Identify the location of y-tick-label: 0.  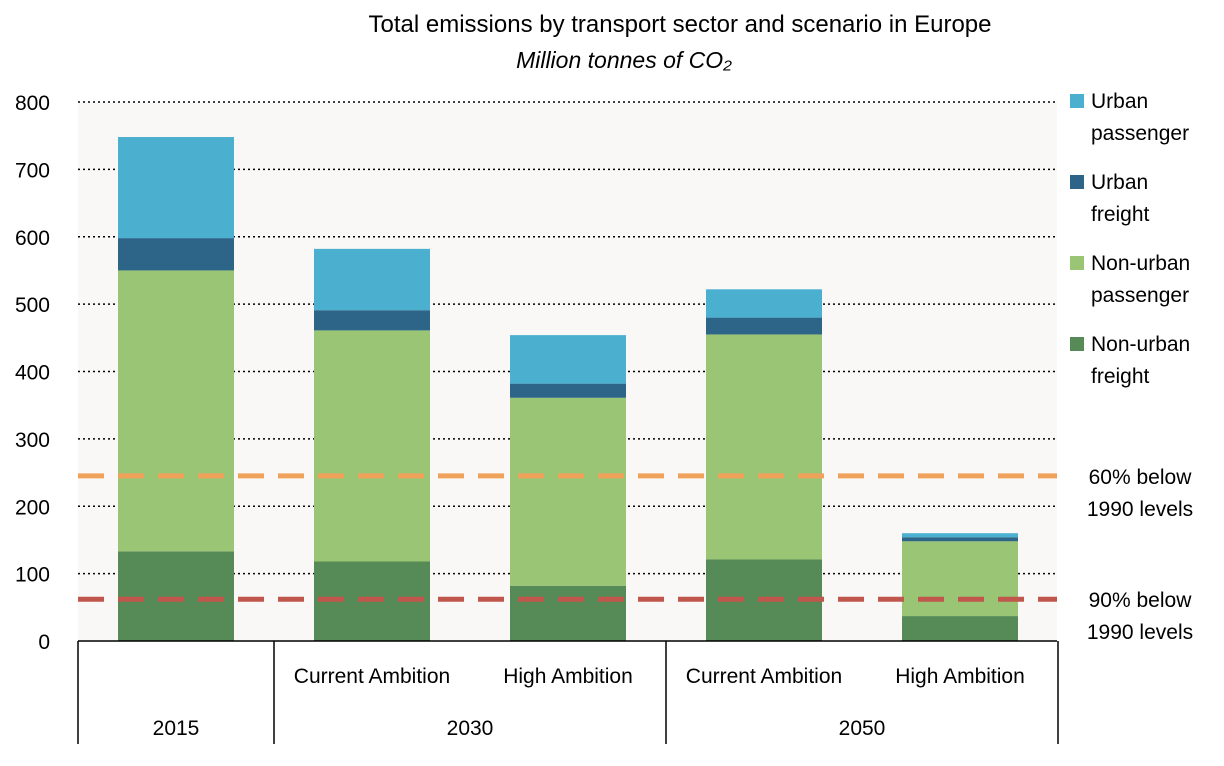
(44, 642).